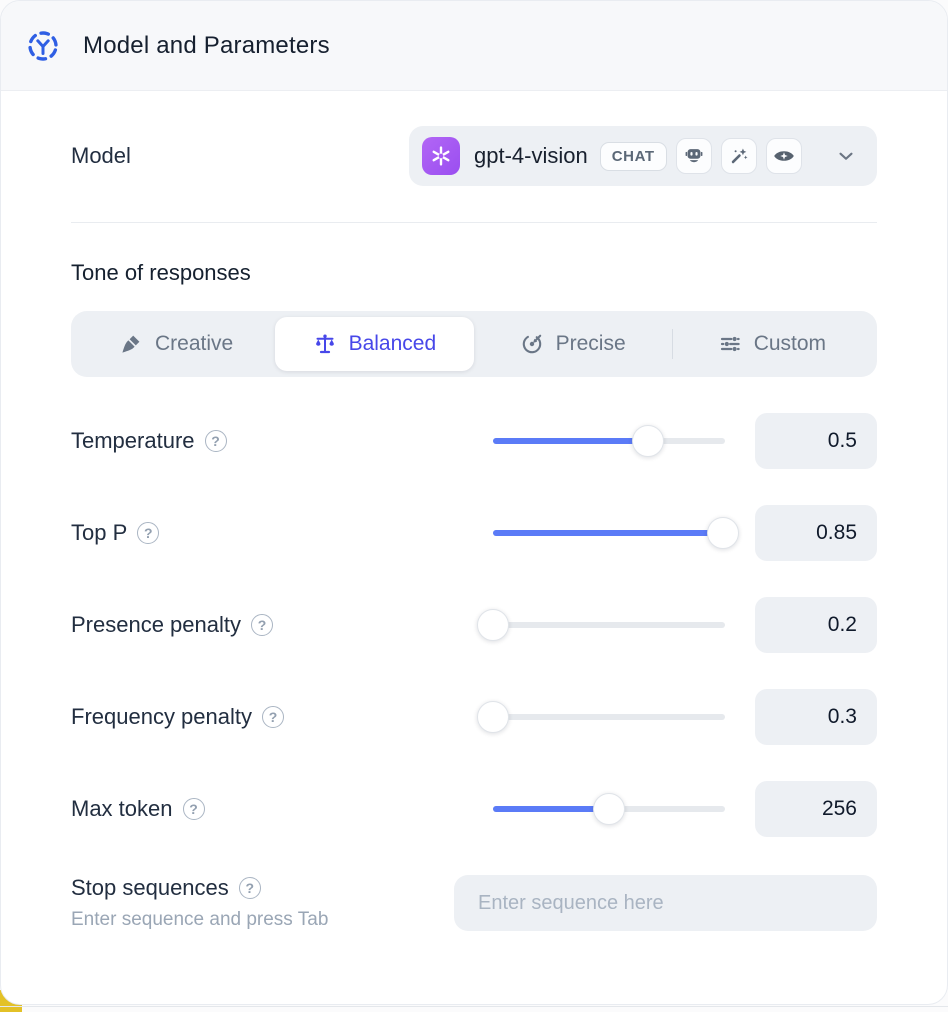  Describe the element at coordinates (441, 156) in the screenshot. I see `openai-logo-icon` at that location.